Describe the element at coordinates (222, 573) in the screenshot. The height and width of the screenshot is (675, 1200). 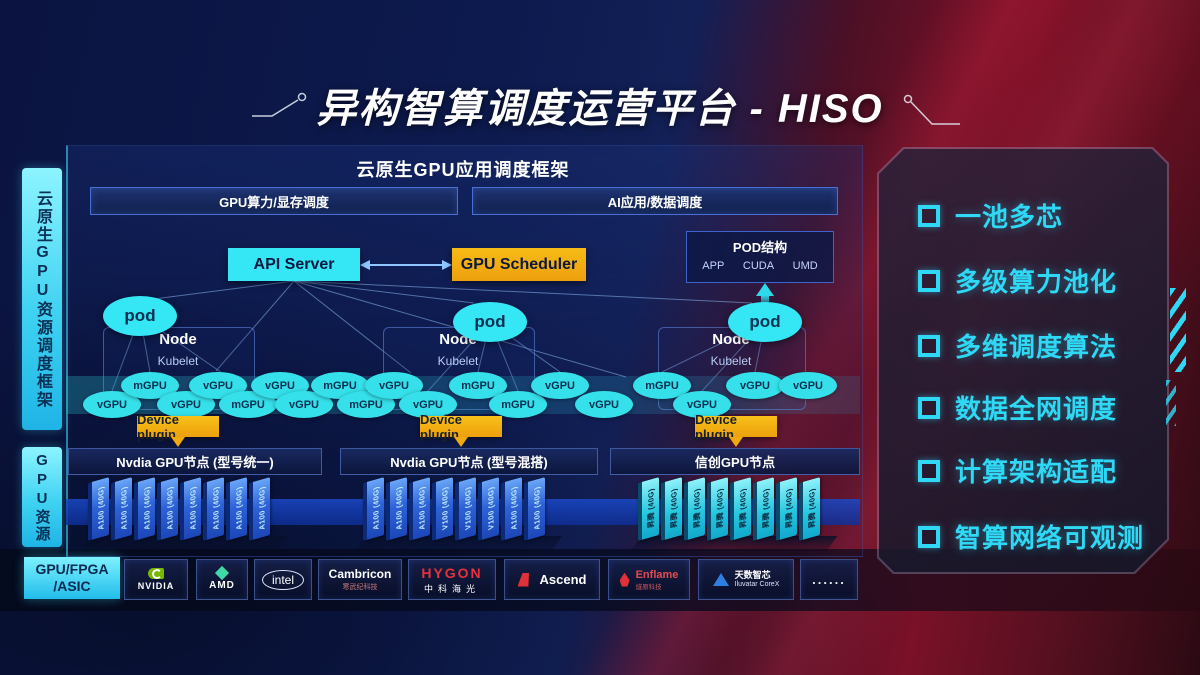
I see `amd-logo-icon` at that location.